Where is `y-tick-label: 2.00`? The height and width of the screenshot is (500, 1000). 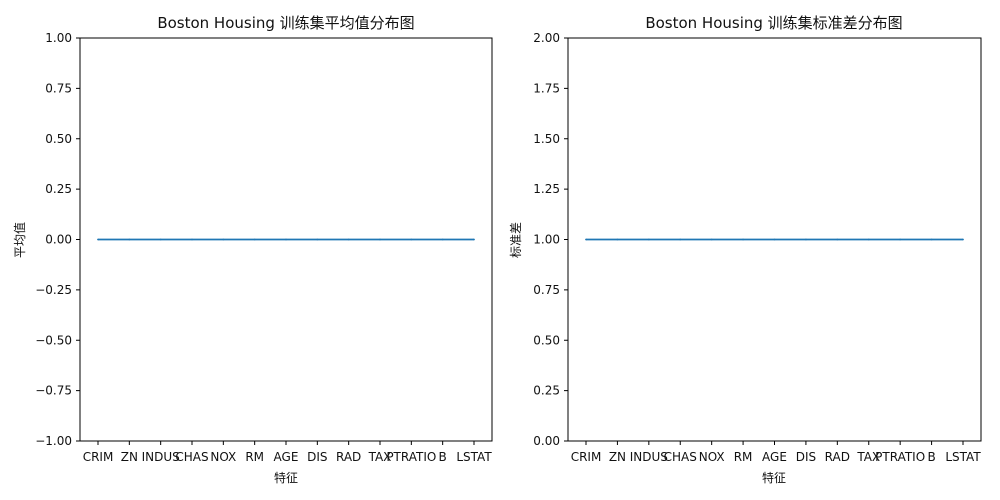 y-tick-label: 2.00 is located at coordinates (546, 38).